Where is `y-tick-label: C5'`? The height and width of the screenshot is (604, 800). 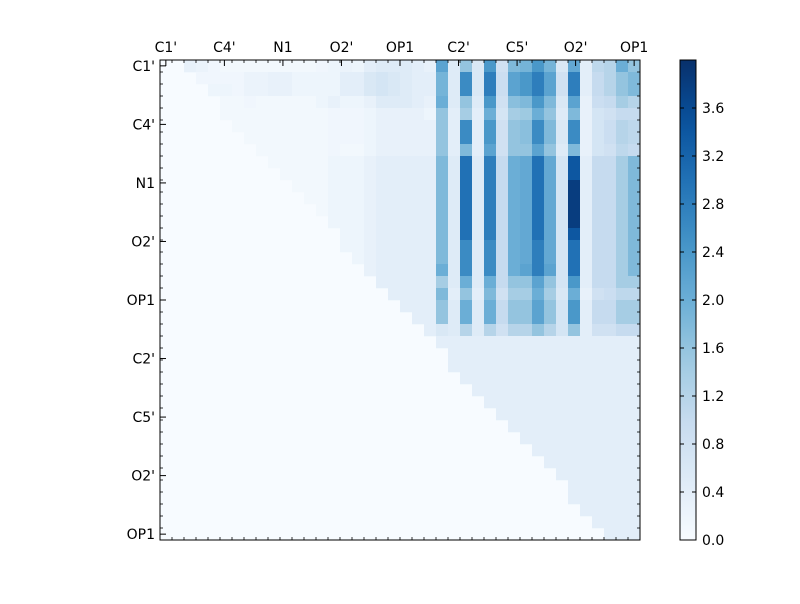
y-tick-label: C5' is located at coordinates (143, 418).